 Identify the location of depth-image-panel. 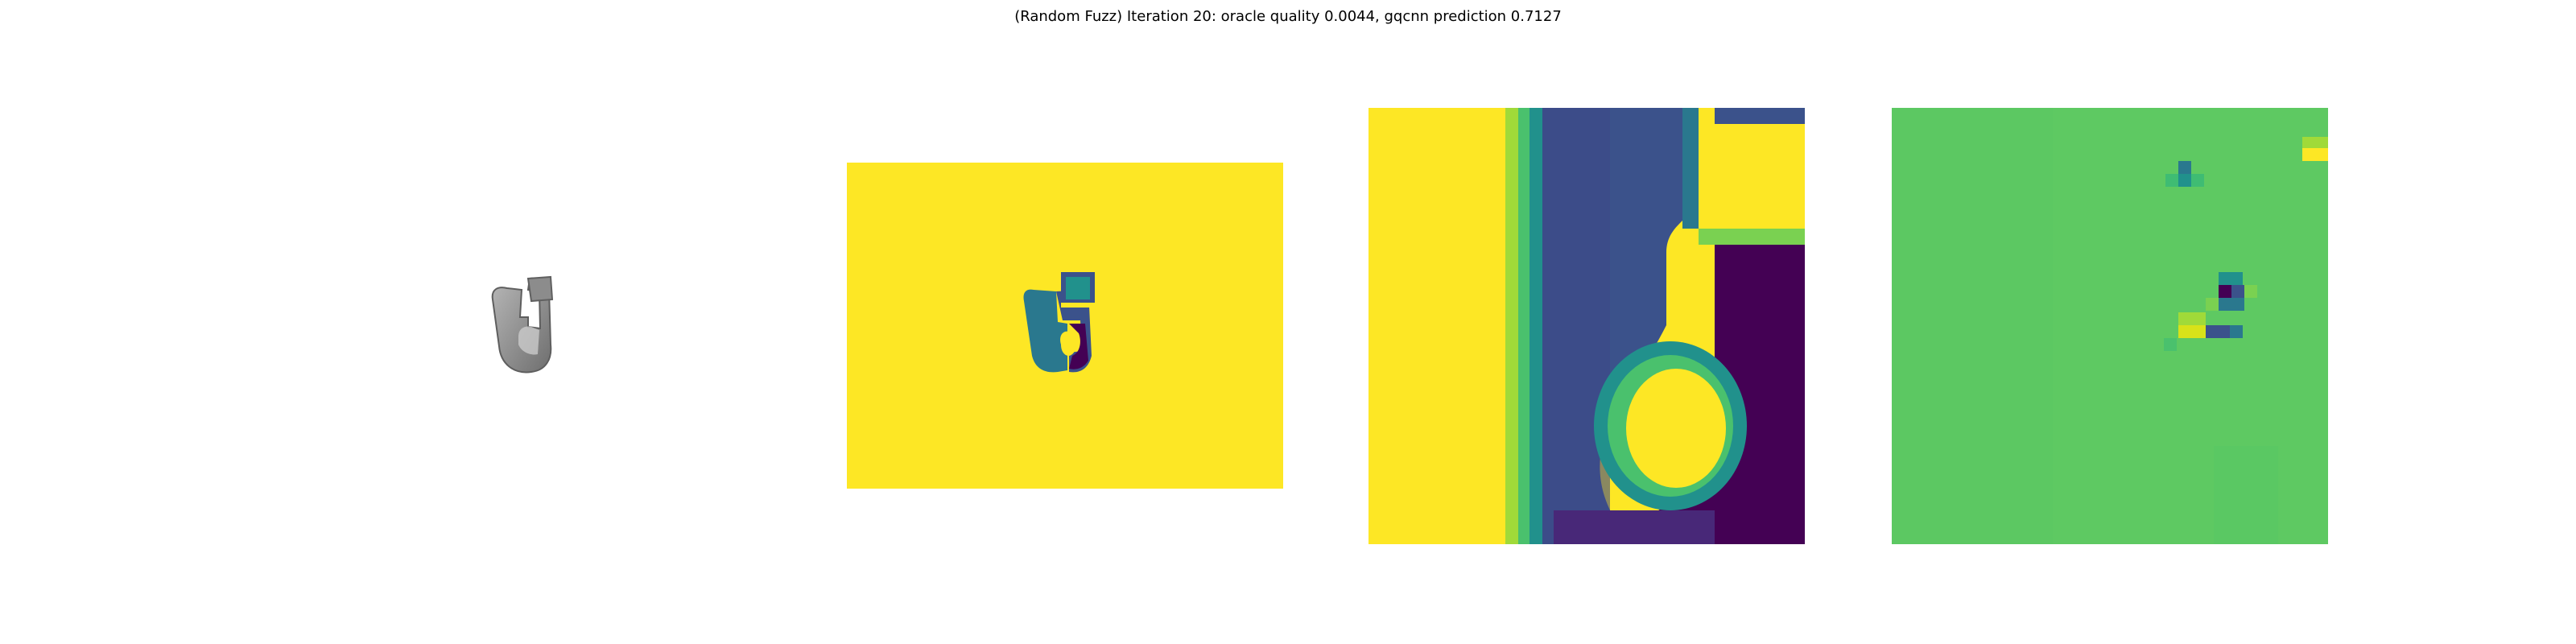
(1065, 326).